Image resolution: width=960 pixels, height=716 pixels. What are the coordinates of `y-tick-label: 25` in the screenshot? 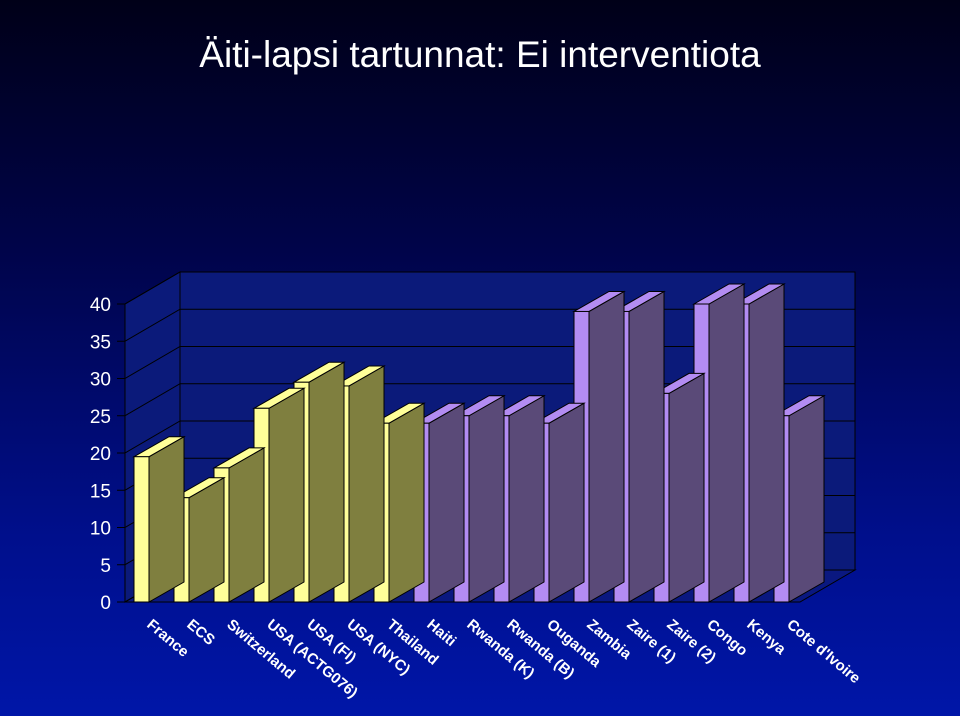 It's located at (100, 417).